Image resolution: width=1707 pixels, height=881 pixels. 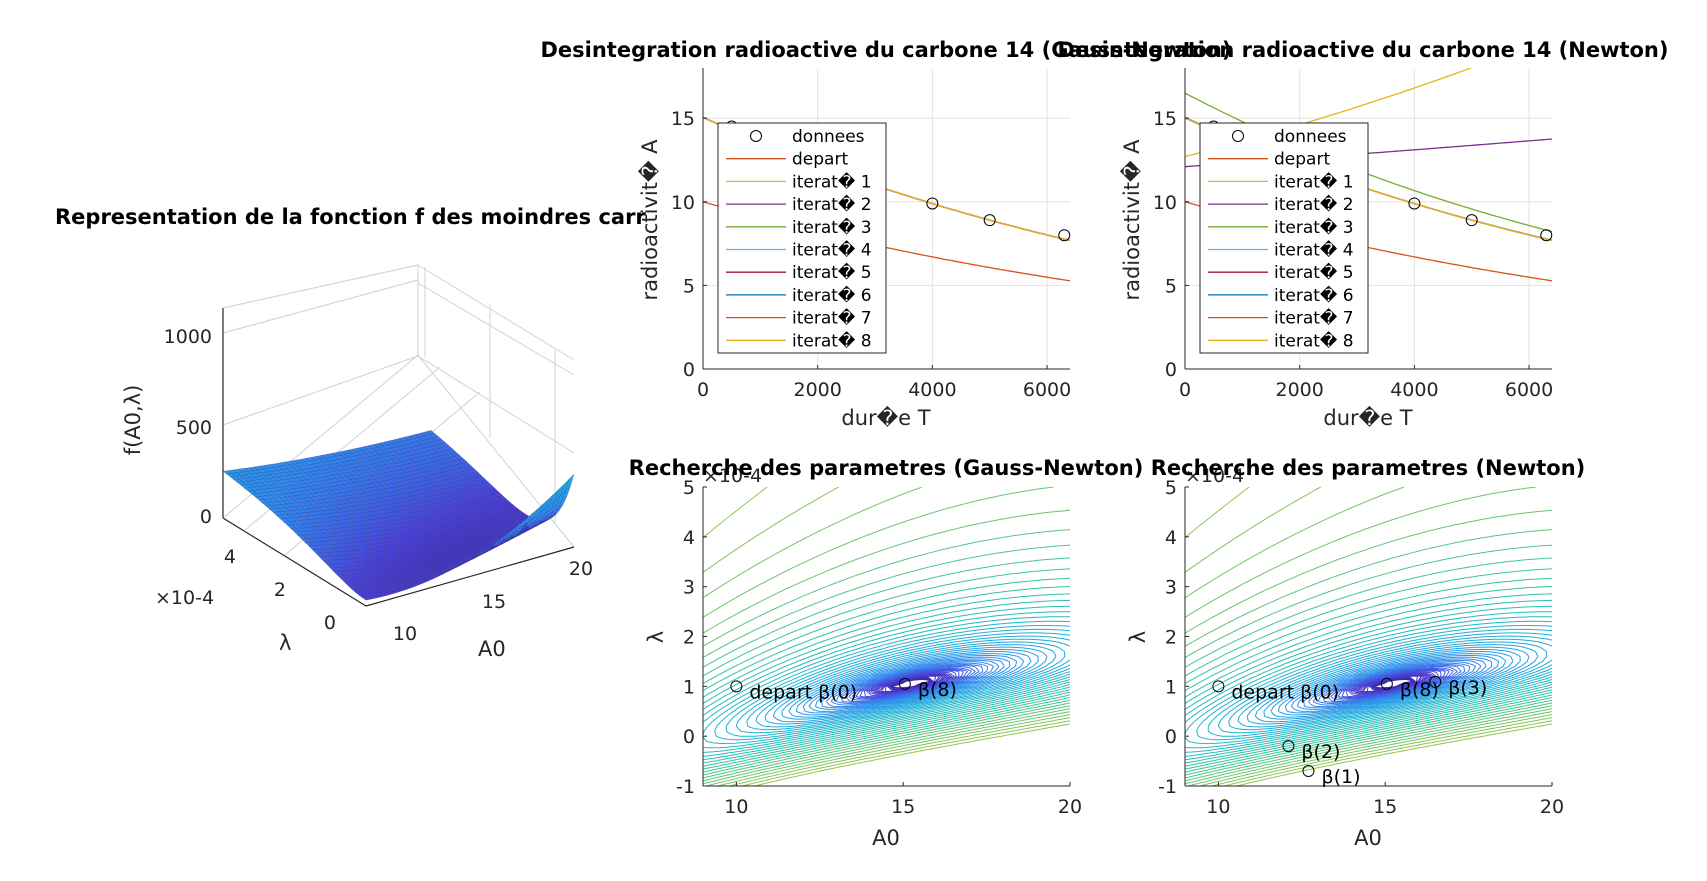 What do you see at coordinates (245, 590) in the screenshot?
I see `surface-y-ticks: 4 2 0 ×10-4` at bounding box center [245, 590].